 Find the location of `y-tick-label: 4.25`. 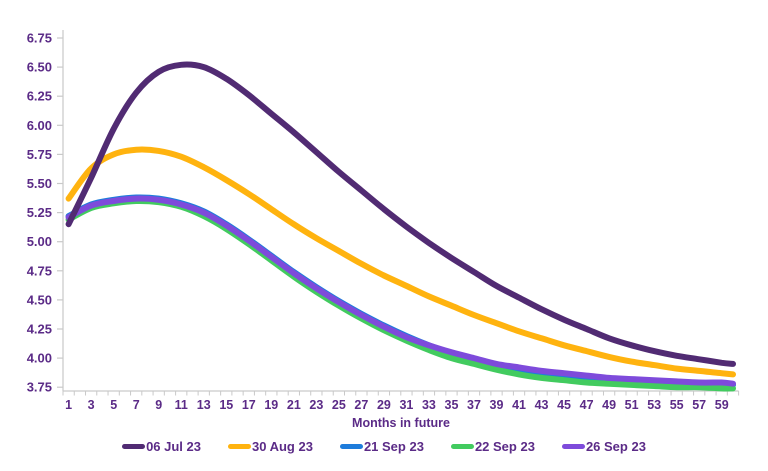

y-tick-label: 4.25 is located at coordinates (39, 329).